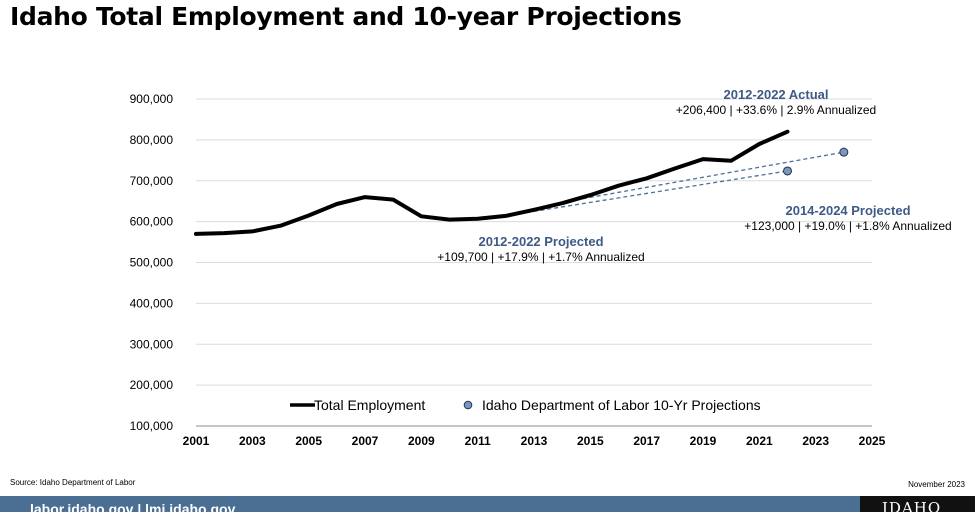 The height and width of the screenshot is (512, 975). What do you see at coordinates (540, 241) in the screenshot?
I see `annotation-2012-2022-heading: 2012-2022 Projected` at bounding box center [540, 241].